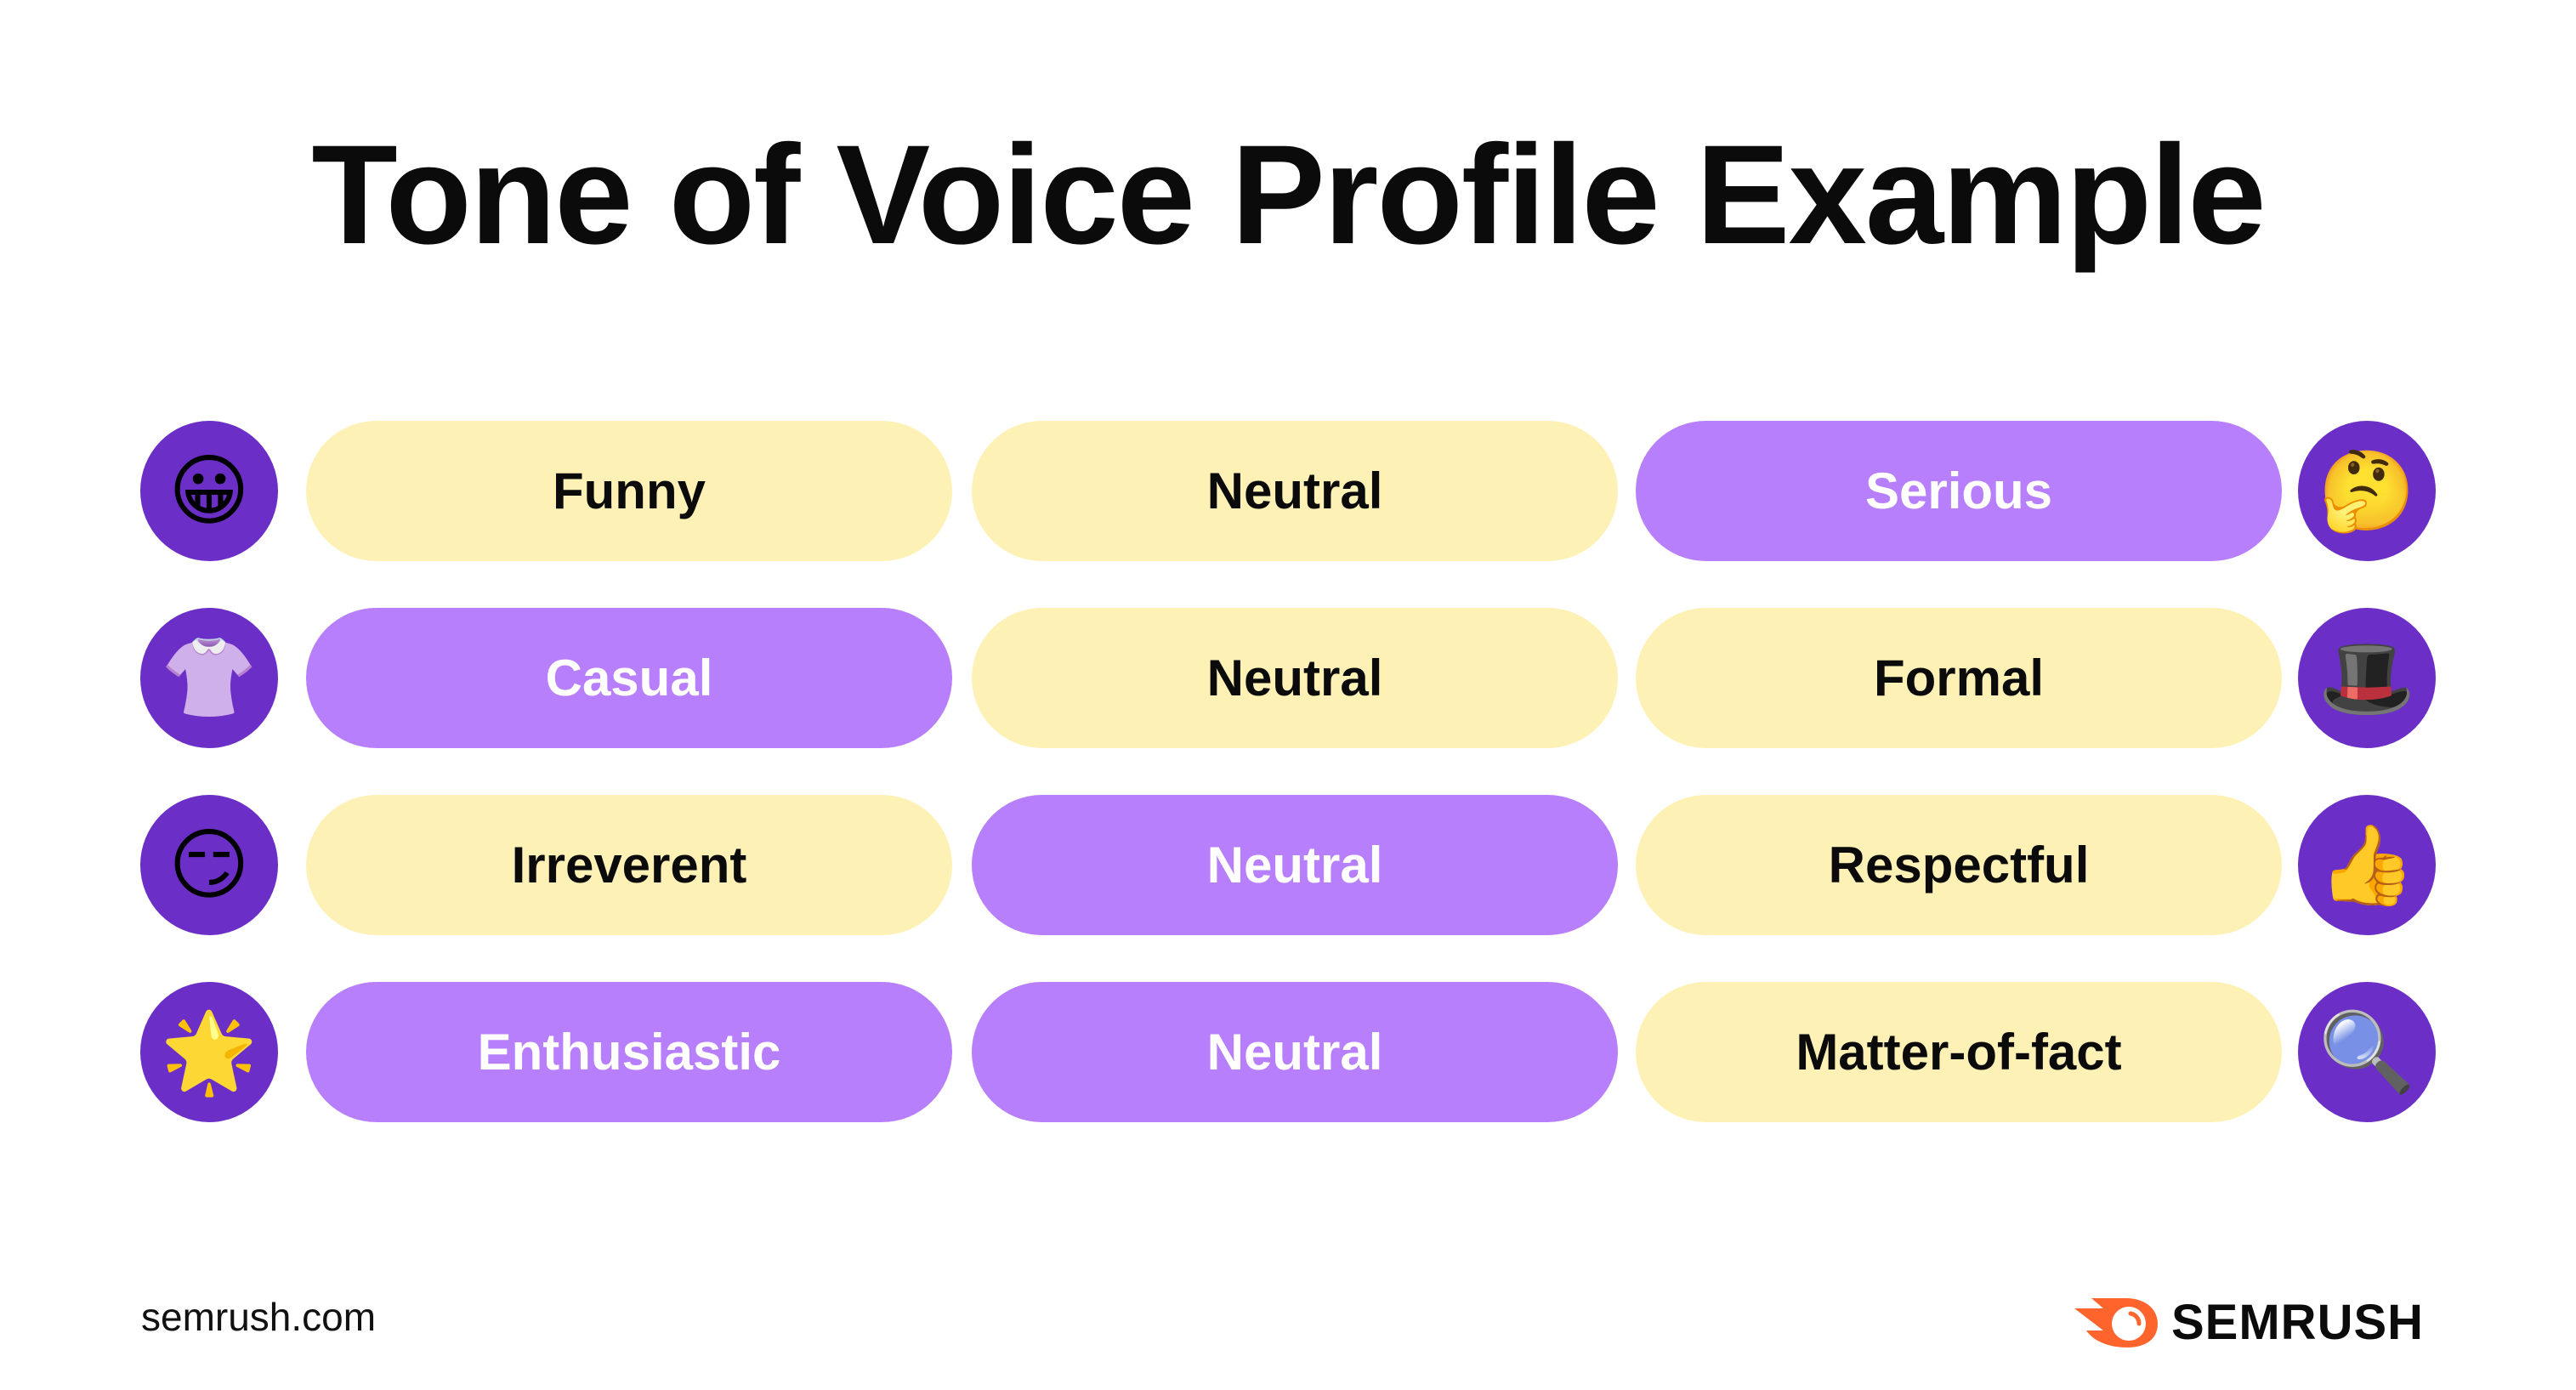  Describe the element at coordinates (2298, 1322) in the screenshot. I see `semrush-logo-text: SEMRUSH` at that location.